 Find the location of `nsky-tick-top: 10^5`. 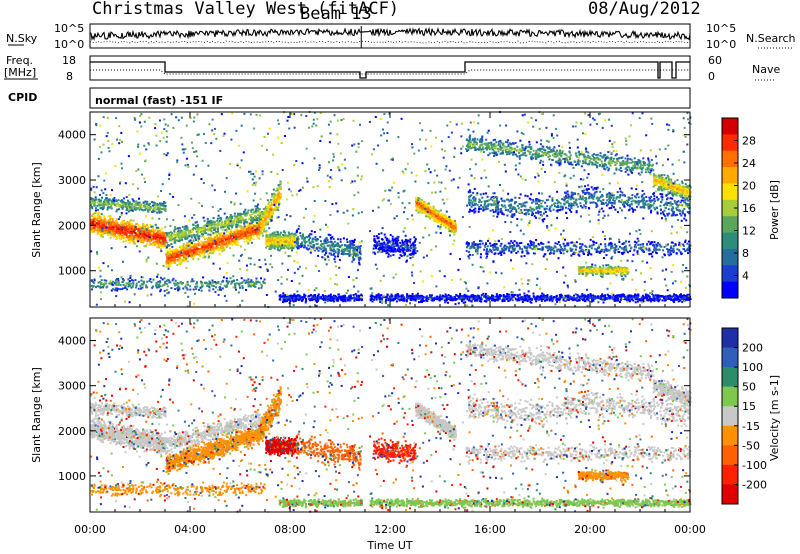

nsky-tick-top: 10^5 is located at coordinates (69, 28).